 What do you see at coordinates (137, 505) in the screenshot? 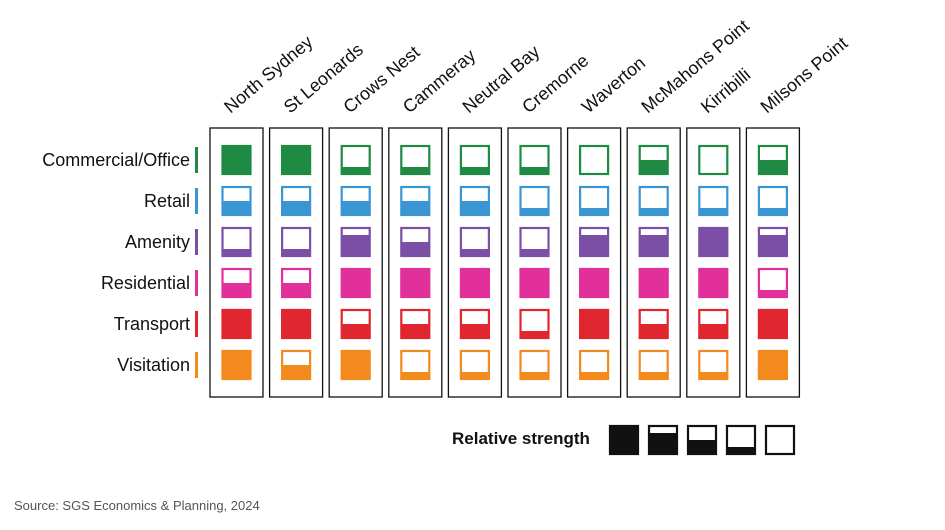
I see `source-note: Source: SGS Economics & Planning, 2024` at bounding box center [137, 505].